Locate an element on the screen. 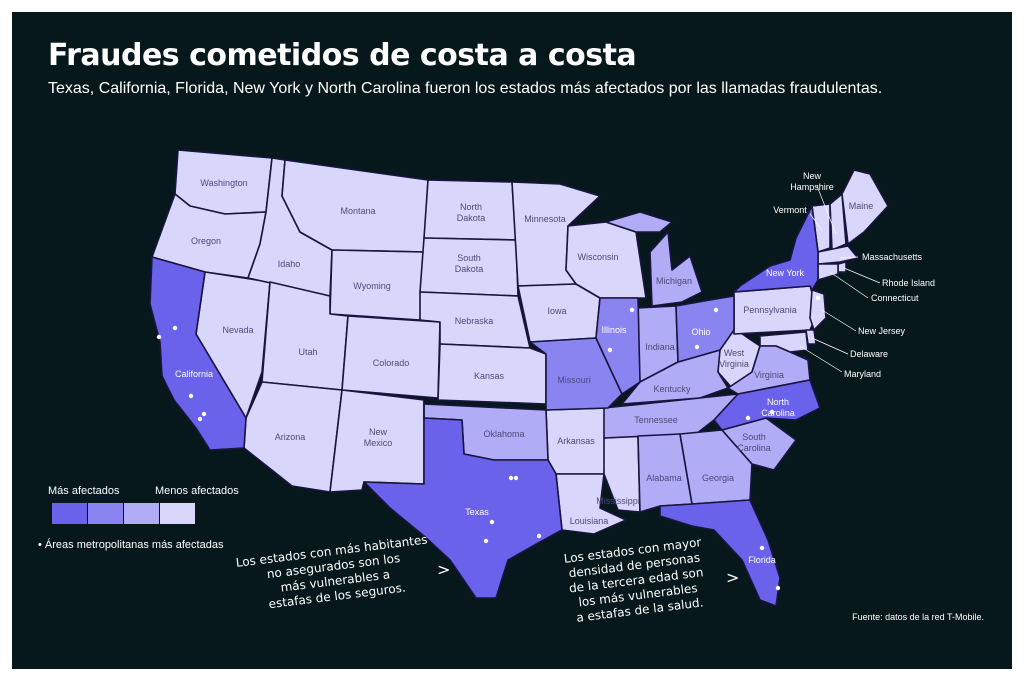 Image resolution: width=1024 pixels, height=683 pixels. label-connecticut: Connecticut is located at coordinates (895, 298).